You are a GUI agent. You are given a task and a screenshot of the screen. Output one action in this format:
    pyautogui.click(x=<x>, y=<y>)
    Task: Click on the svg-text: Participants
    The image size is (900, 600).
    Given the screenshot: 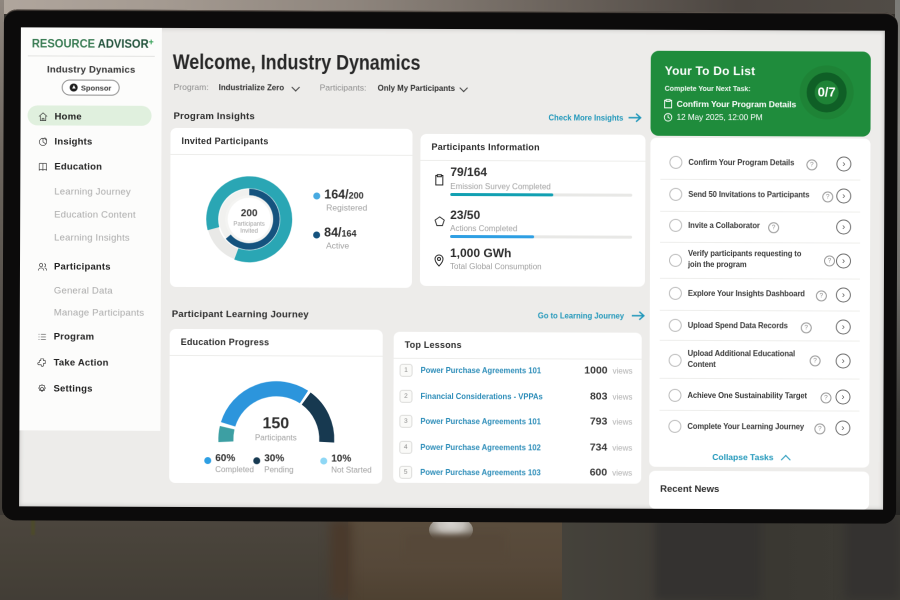 What is the action you would take?
    pyautogui.click(x=248, y=225)
    